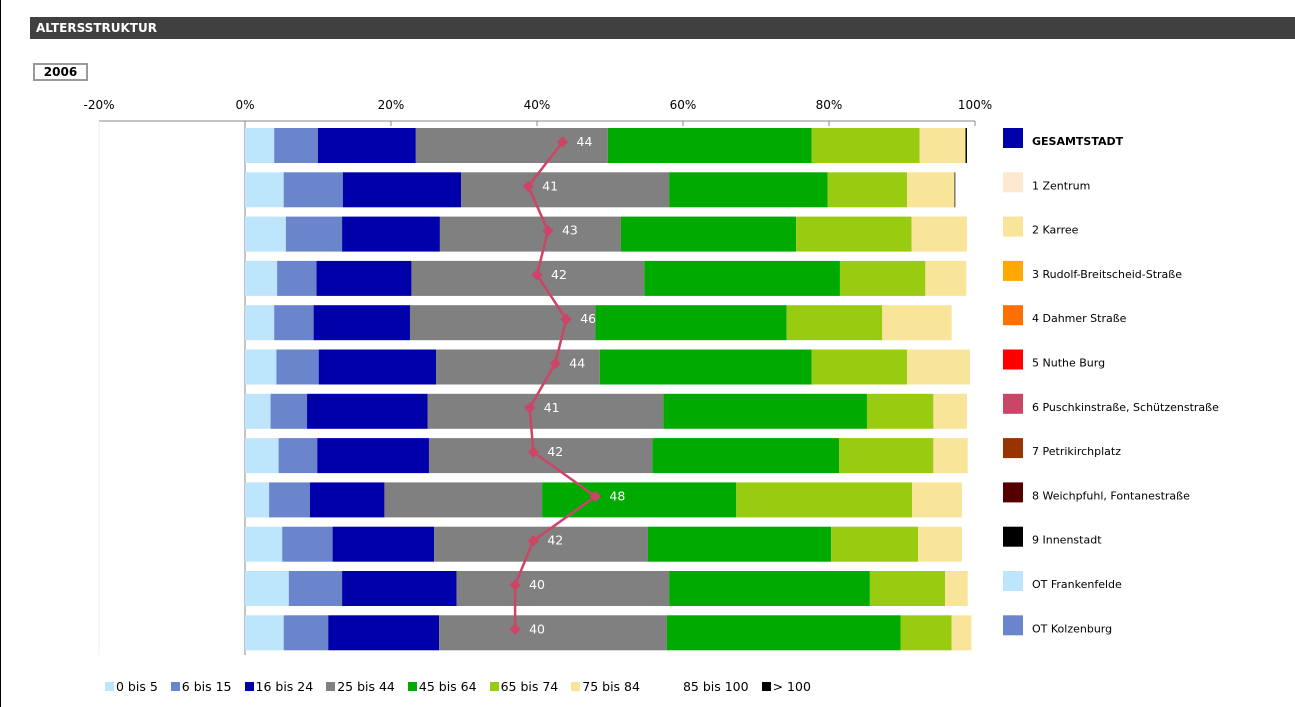 Image resolution: width=1295 pixels, height=707 pixels. Describe the element at coordinates (1068, 363) in the screenshot. I see `category-legend-label: 5 Nuthe Burg` at that location.